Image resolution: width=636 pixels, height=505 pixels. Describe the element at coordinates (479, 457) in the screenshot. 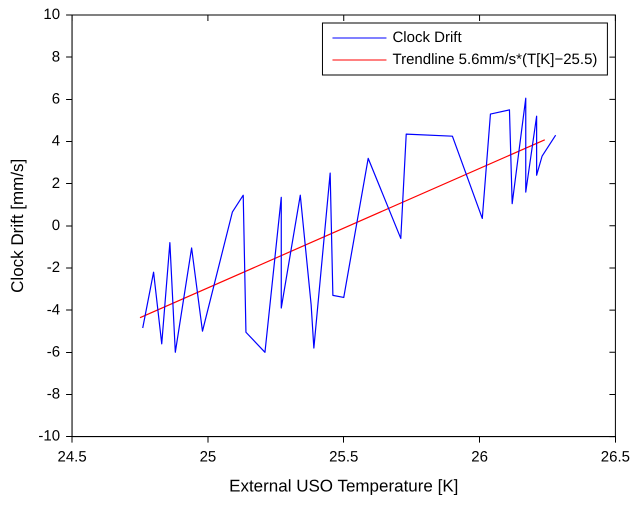

I see `x-tick-label: 26` at that location.